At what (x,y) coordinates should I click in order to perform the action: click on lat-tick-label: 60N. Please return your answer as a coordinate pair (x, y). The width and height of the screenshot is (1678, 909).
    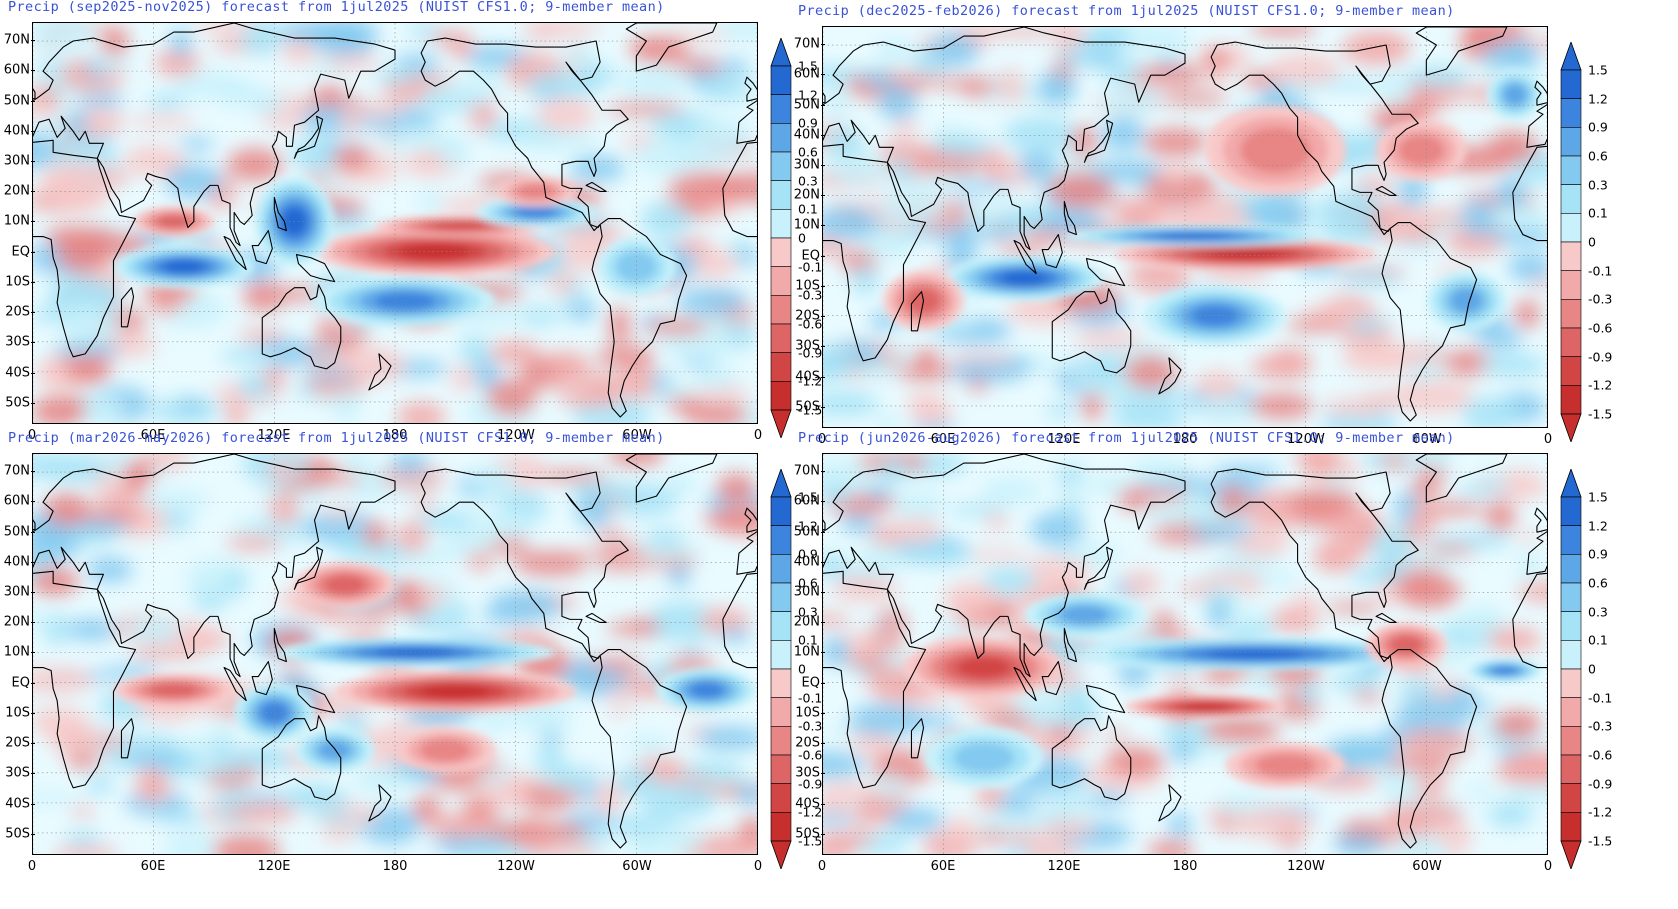
    Looking at the image, I should click on (16, 70).